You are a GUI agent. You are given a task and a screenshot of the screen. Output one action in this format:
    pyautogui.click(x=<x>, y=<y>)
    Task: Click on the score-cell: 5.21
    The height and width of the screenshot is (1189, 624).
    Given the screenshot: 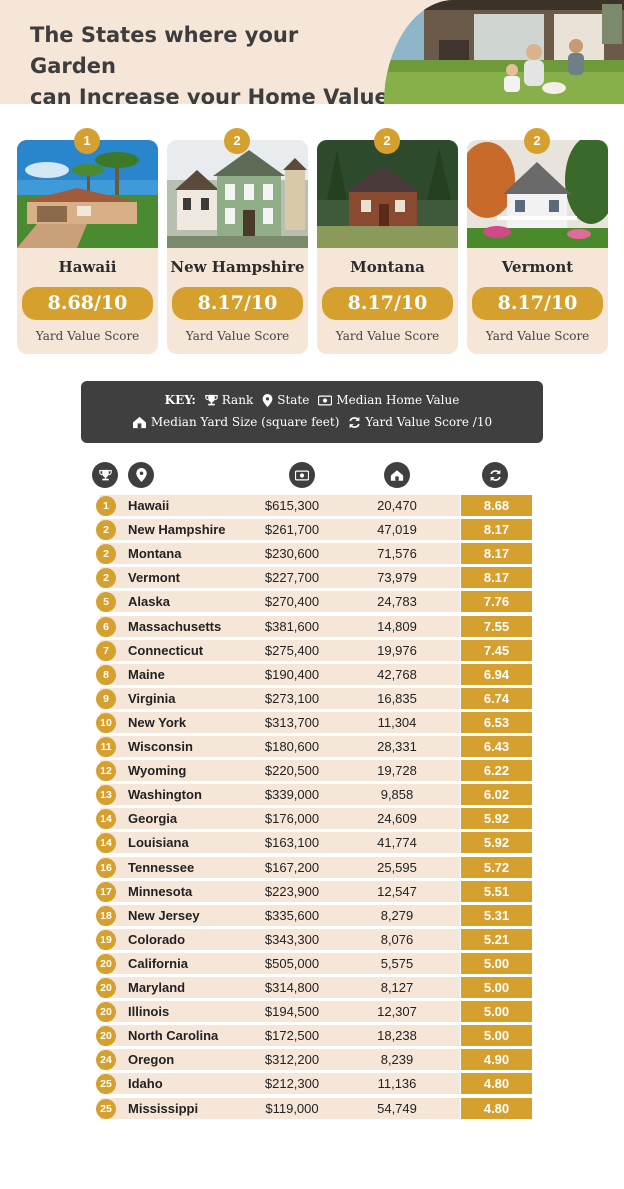 What is the action you would take?
    pyautogui.click(x=496, y=939)
    